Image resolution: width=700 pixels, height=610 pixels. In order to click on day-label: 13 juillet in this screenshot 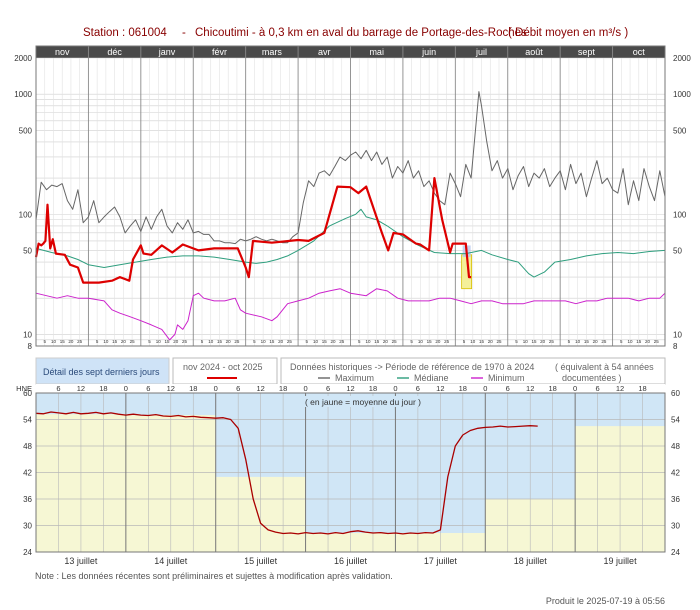, I will do `click(81, 561)`.